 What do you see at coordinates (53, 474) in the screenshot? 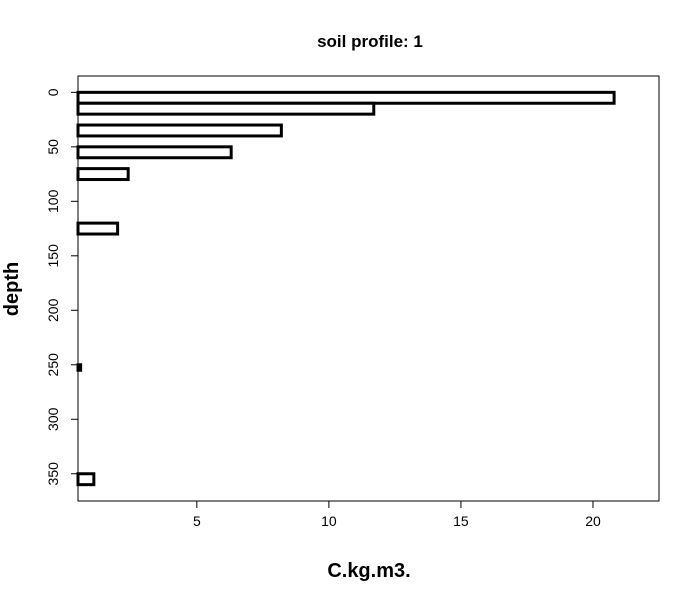
I see `y-tick-label-7: 350` at bounding box center [53, 474].